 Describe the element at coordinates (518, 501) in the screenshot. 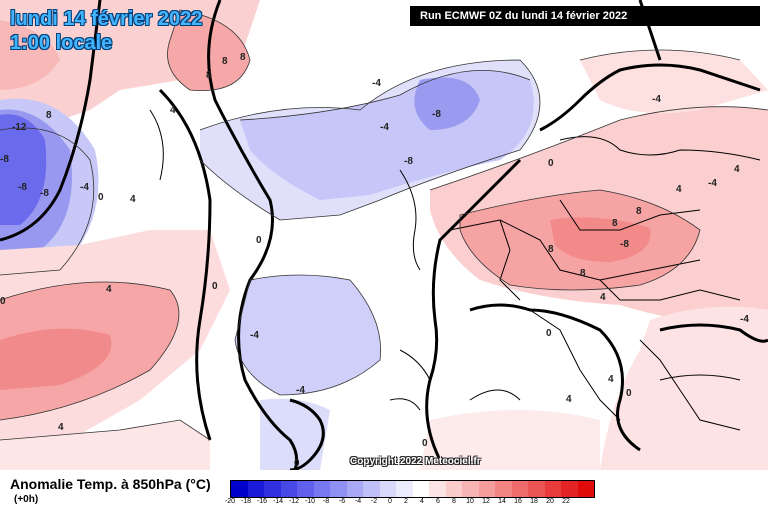

I see `scale-tick-label: 16` at that location.